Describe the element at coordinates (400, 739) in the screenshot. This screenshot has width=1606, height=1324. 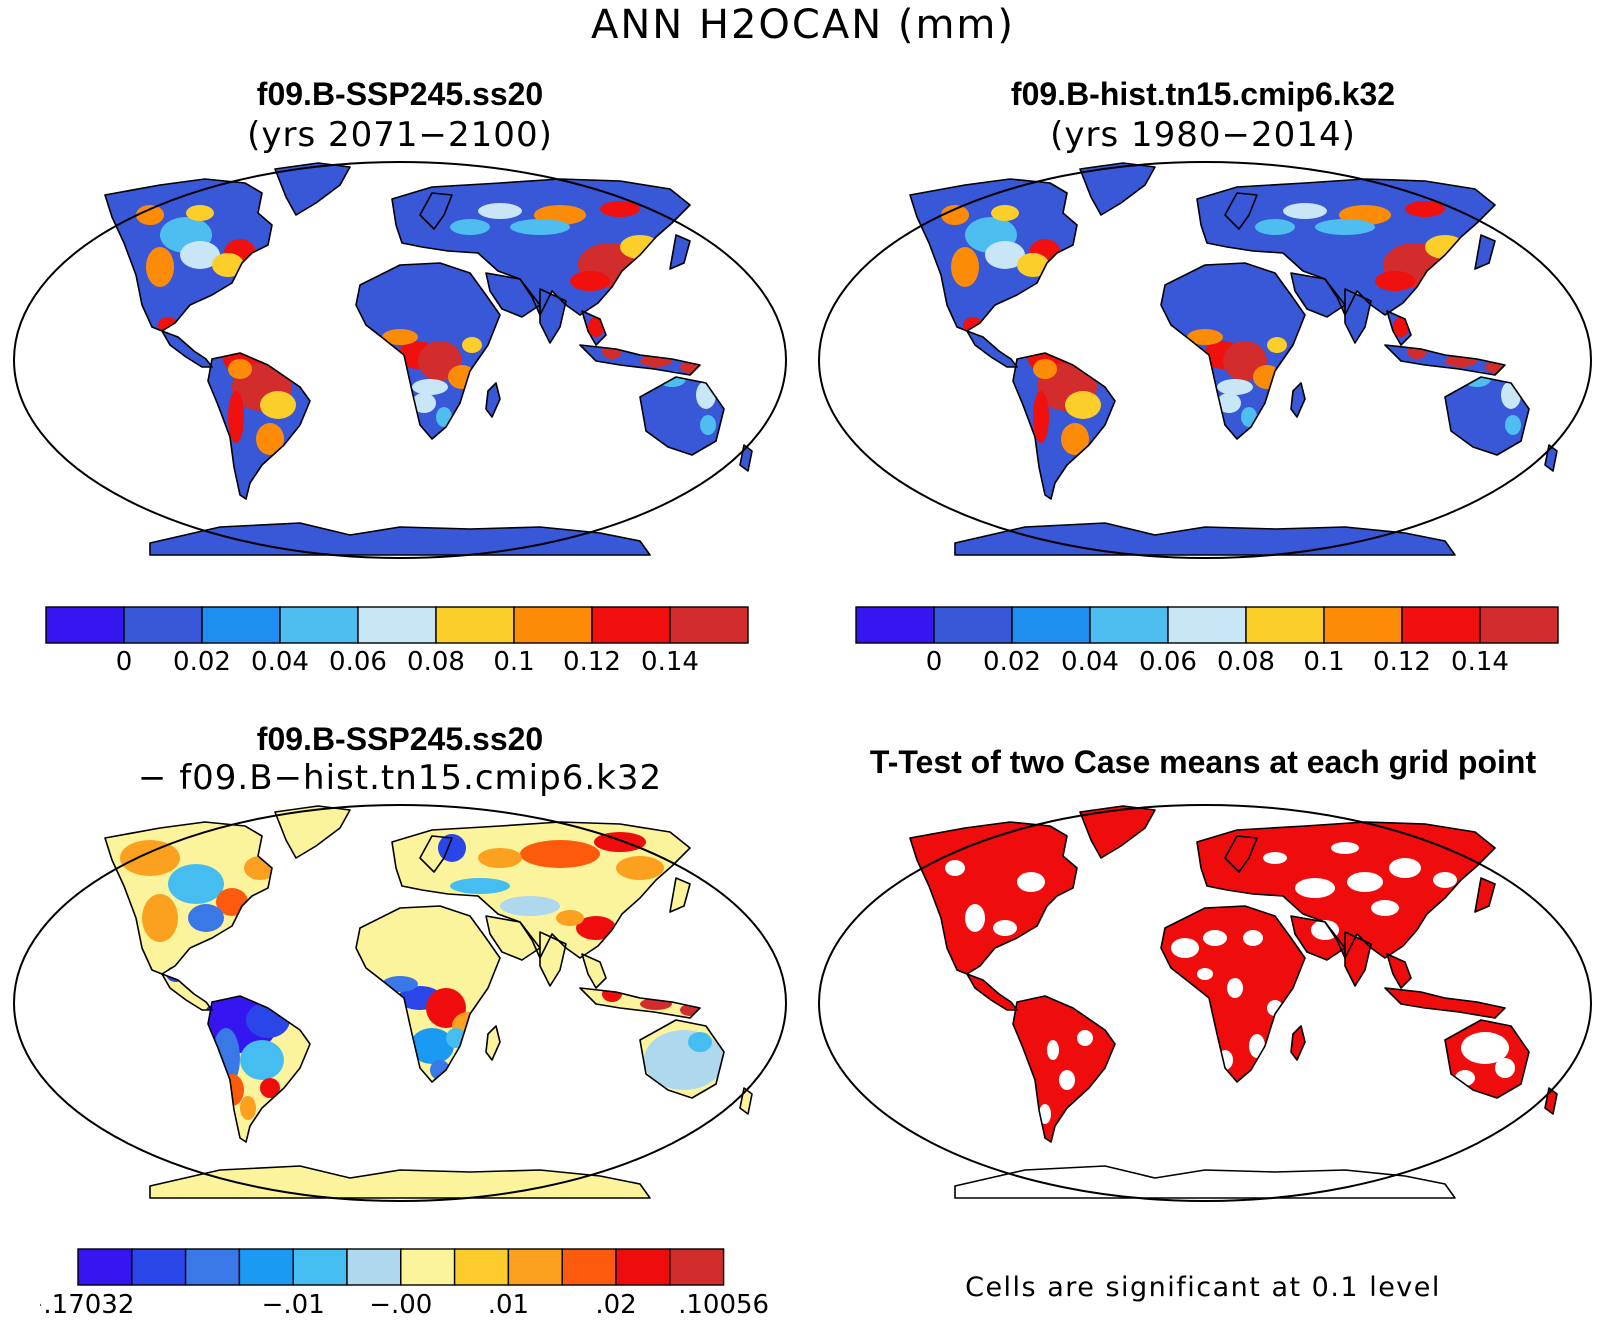
I see `panel3-title: f09.B-SSP245.ss20` at that location.